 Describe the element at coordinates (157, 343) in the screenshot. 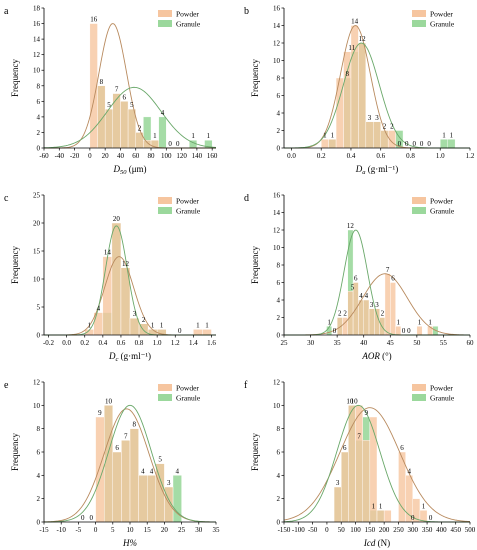

I see `x-tick-label: 1.0` at that location.